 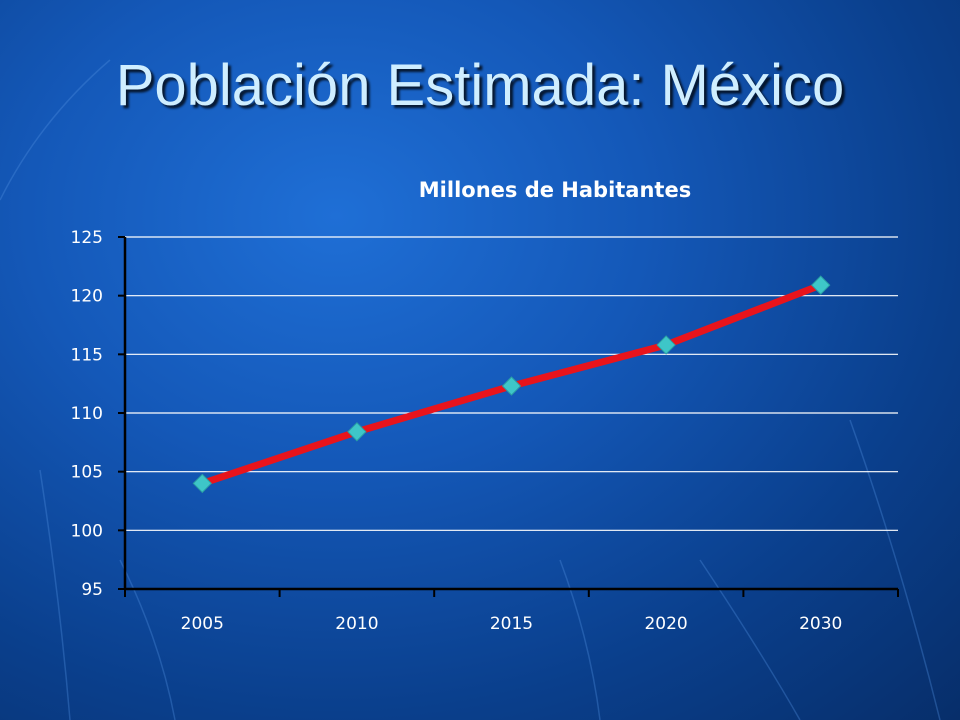 I want to click on data-point-2015, so click(x=511, y=386).